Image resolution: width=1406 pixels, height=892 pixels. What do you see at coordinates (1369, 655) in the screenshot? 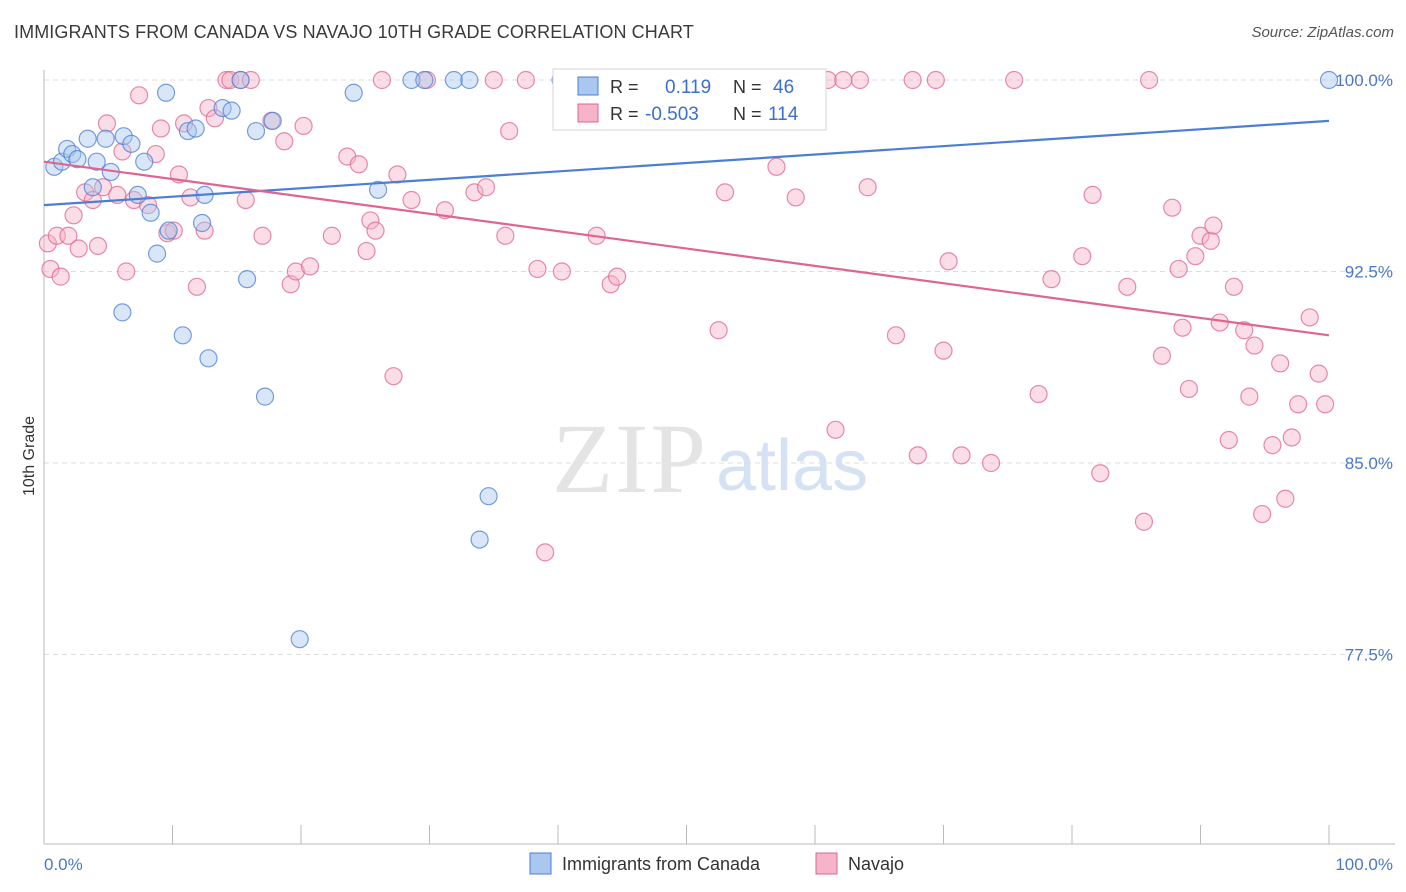
I see `y-tick-label: 77.5%` at bounding box center [1369, 655].